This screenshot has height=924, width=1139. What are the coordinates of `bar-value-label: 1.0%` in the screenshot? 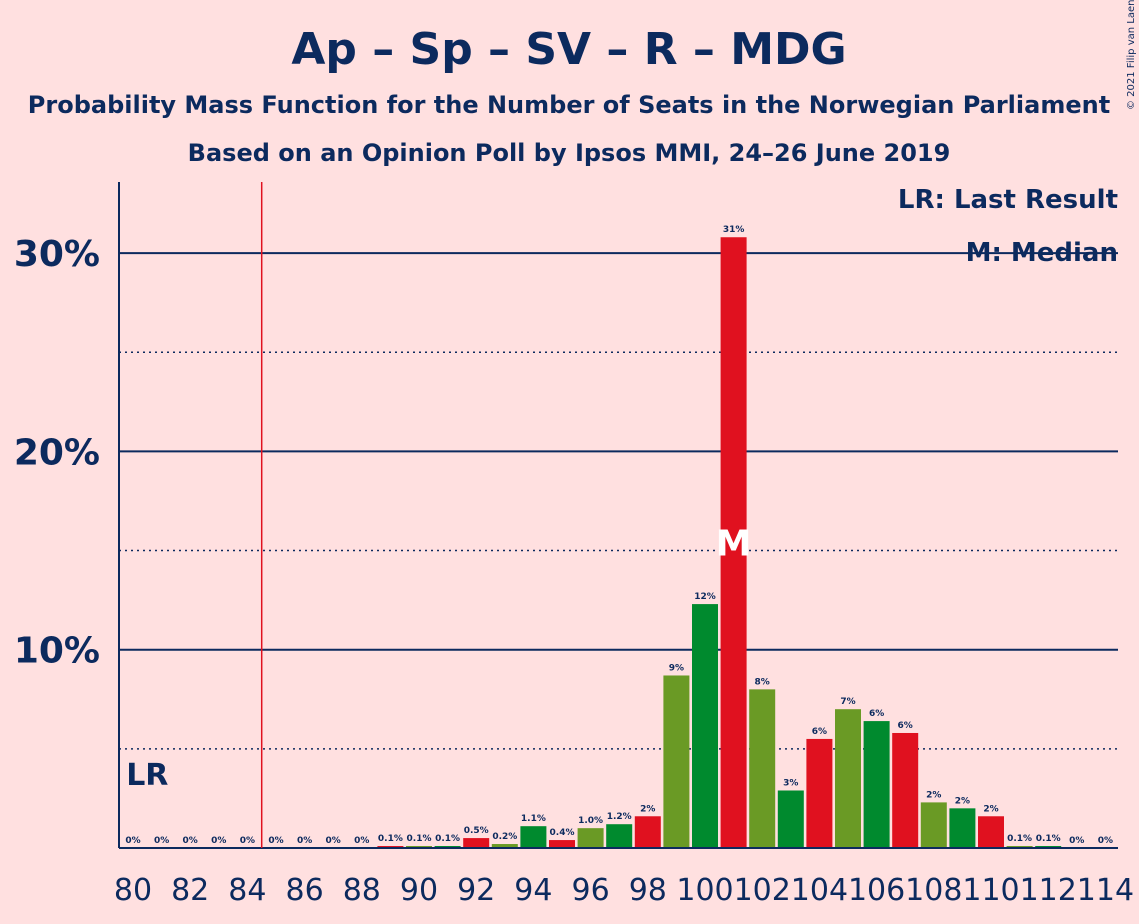 It's located at (590, 821).